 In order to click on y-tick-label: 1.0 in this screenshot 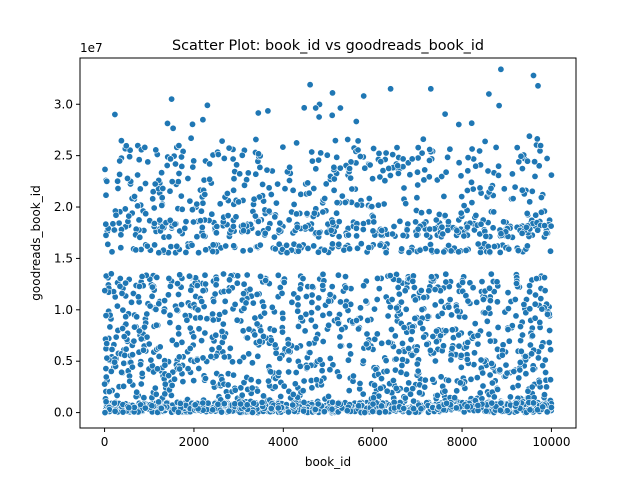, I will do `click(63, 310)`.